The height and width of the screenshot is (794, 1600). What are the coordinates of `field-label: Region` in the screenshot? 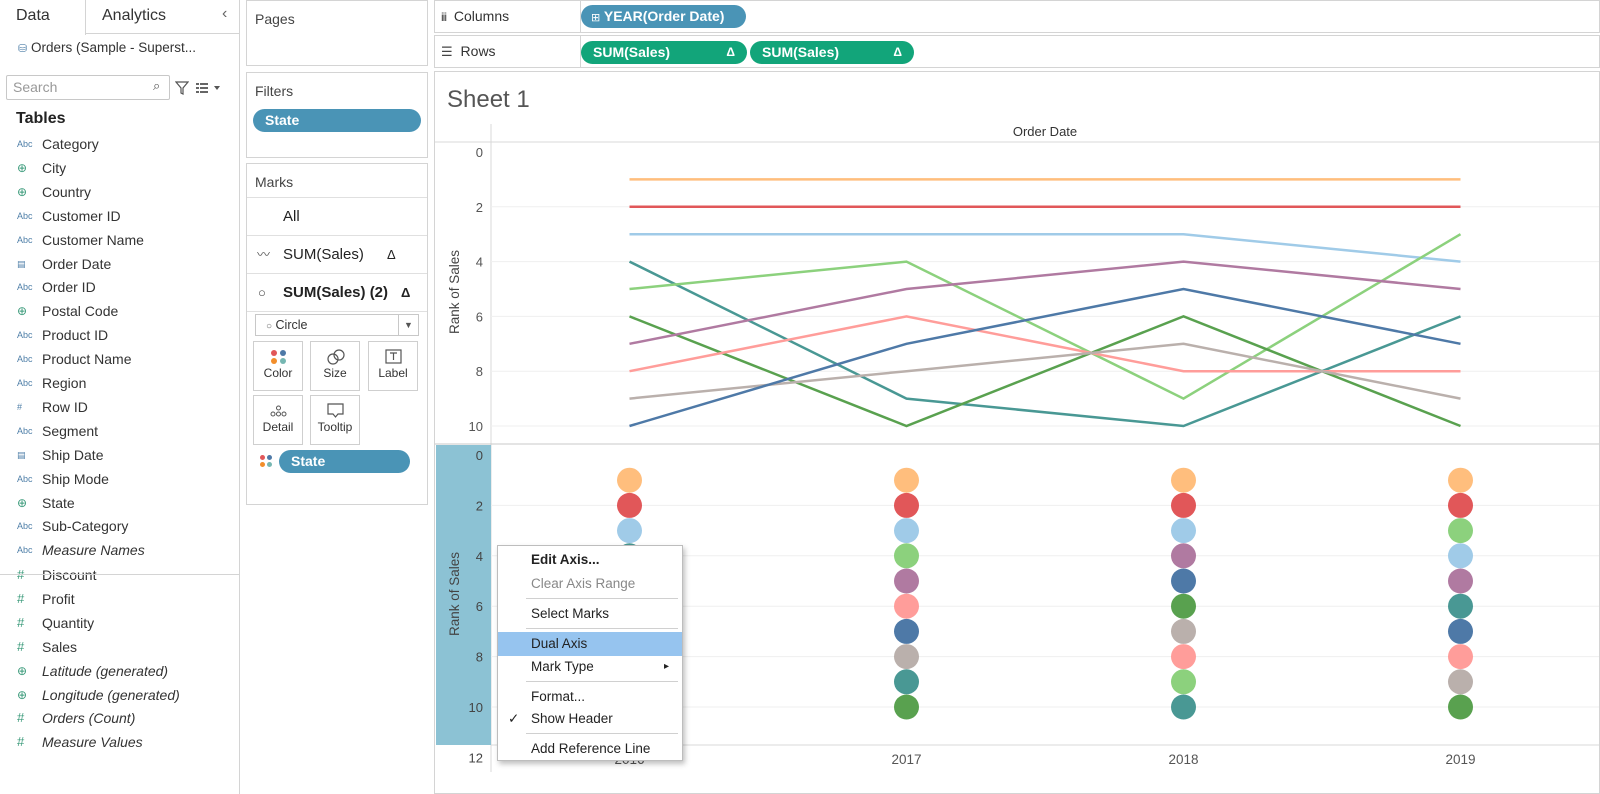 It's located at (64, 383).